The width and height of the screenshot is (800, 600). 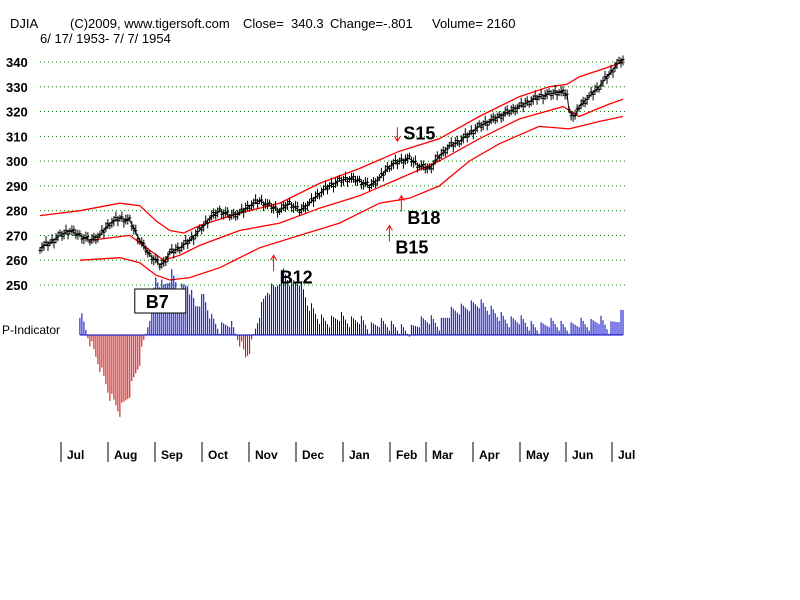 I want to click on signal-s15-arrow, so click(x=397, y=135).